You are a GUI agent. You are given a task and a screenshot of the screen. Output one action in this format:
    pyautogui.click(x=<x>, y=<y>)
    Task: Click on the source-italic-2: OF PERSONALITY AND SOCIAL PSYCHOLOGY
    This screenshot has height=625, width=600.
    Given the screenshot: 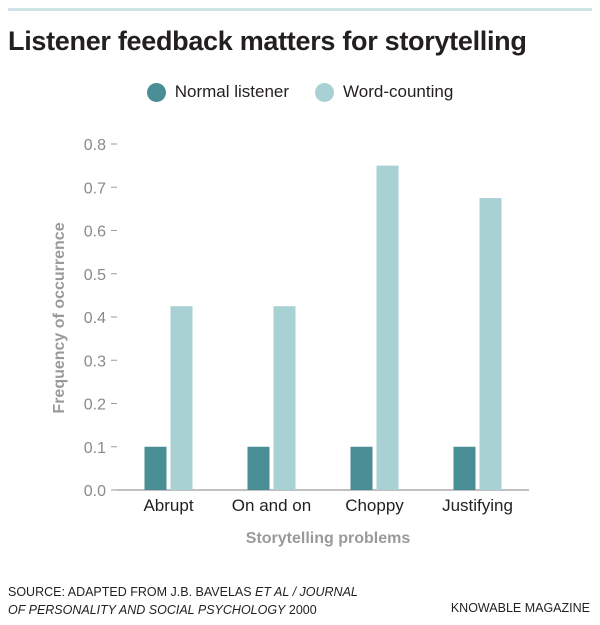 What is the action you would take?
    pyautogui.click(x=147, y=610)
    